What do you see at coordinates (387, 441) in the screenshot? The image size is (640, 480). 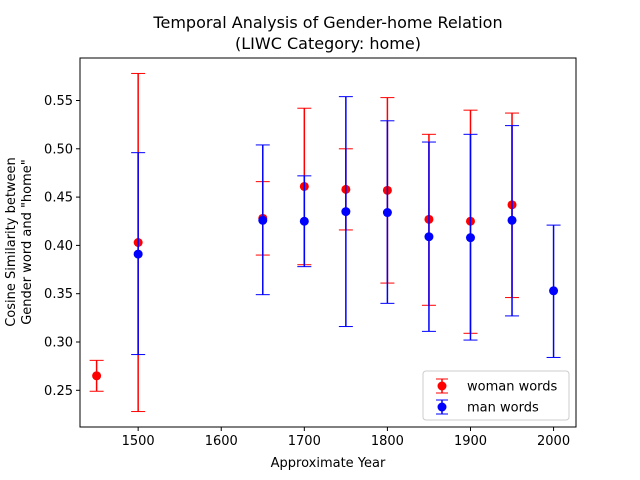 I see `x-tick-label: 1800` at bounding box center [387, 441].